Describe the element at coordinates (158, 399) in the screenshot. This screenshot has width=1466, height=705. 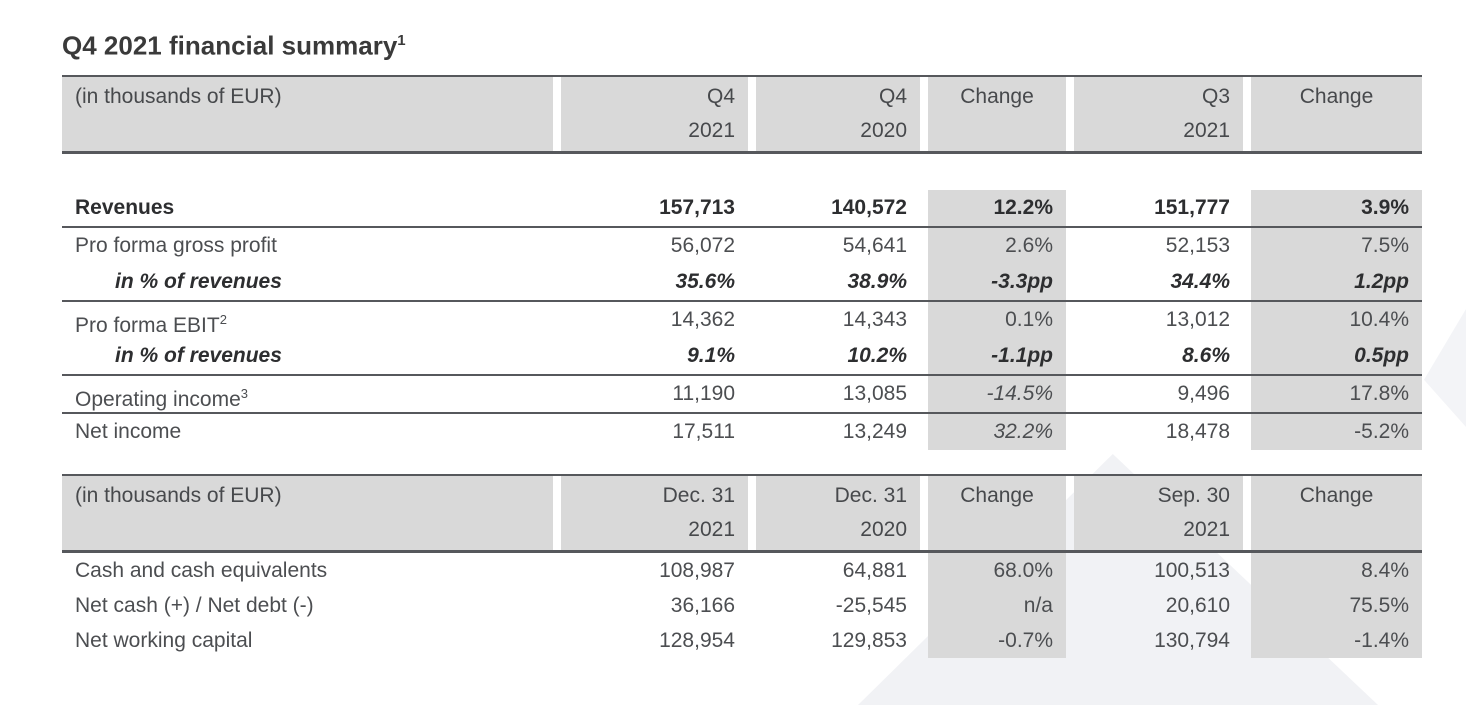
I see `row-label-text: Operating income` at that location.